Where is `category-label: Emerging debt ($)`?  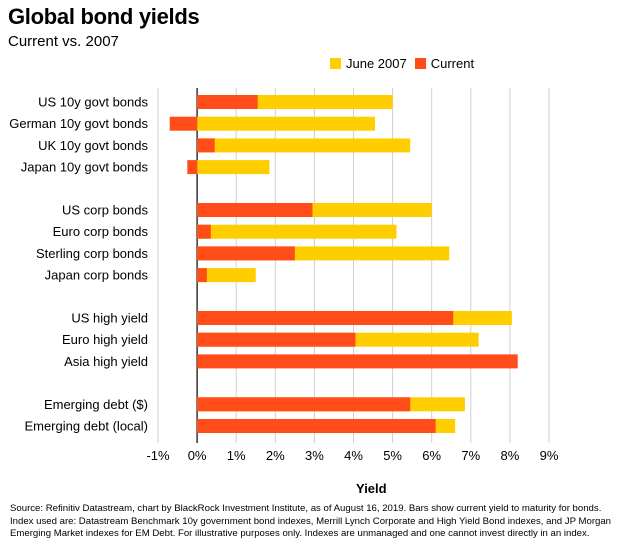
category-label: Emerging debt ($) is located at coordinates (96, 404).